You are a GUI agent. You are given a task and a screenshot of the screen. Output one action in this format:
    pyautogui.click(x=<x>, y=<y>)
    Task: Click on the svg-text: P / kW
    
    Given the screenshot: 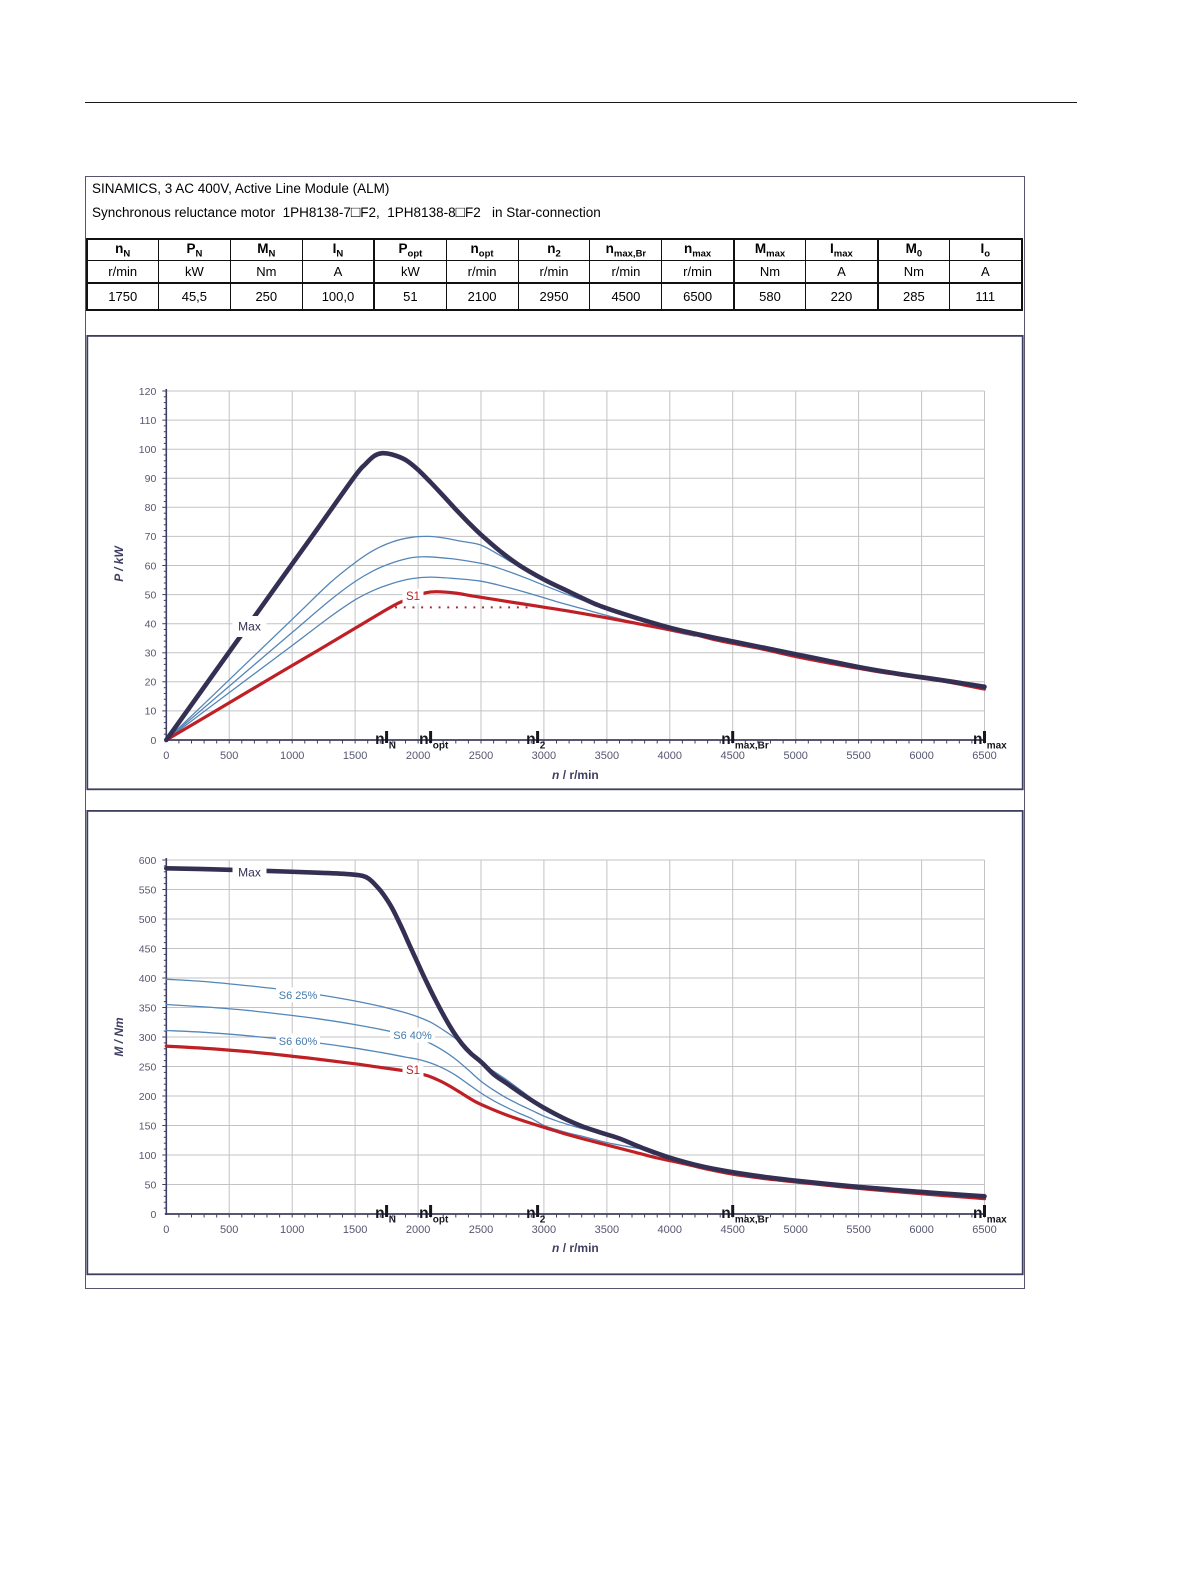 What is the action you would take?
    pyautogui.click(x=119, y=563)
    